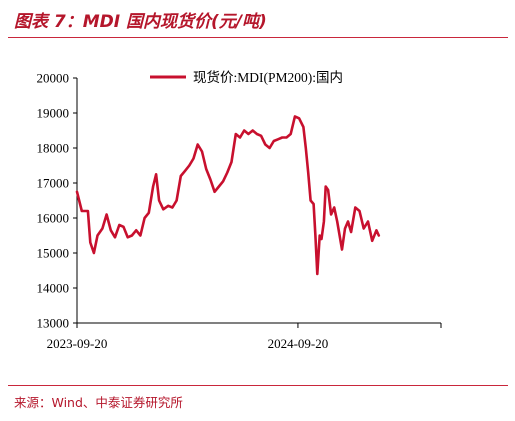 This screenshot has width=515, height=421. Describe the element at coordinates (57, 201) in the screenshot. I see `y-axis: 13000 14000 15000 16000 17000 18000 19000 20000` at that location.